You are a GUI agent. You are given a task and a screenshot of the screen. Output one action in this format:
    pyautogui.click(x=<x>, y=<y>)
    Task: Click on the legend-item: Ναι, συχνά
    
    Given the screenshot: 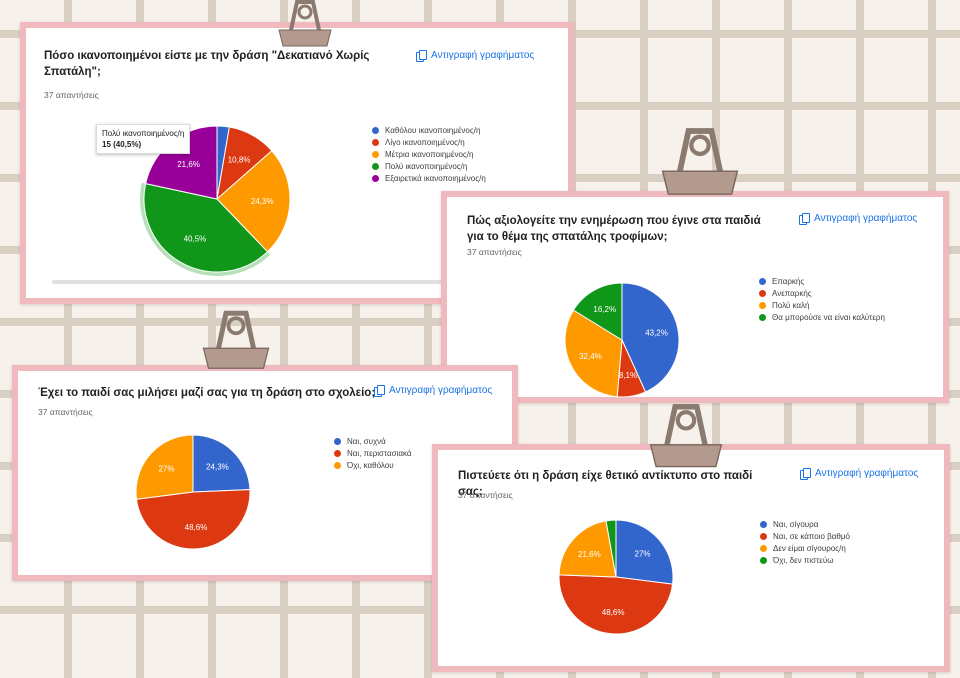 What is the action you would take?
    pyautogui.click(x=373, y=441)
    